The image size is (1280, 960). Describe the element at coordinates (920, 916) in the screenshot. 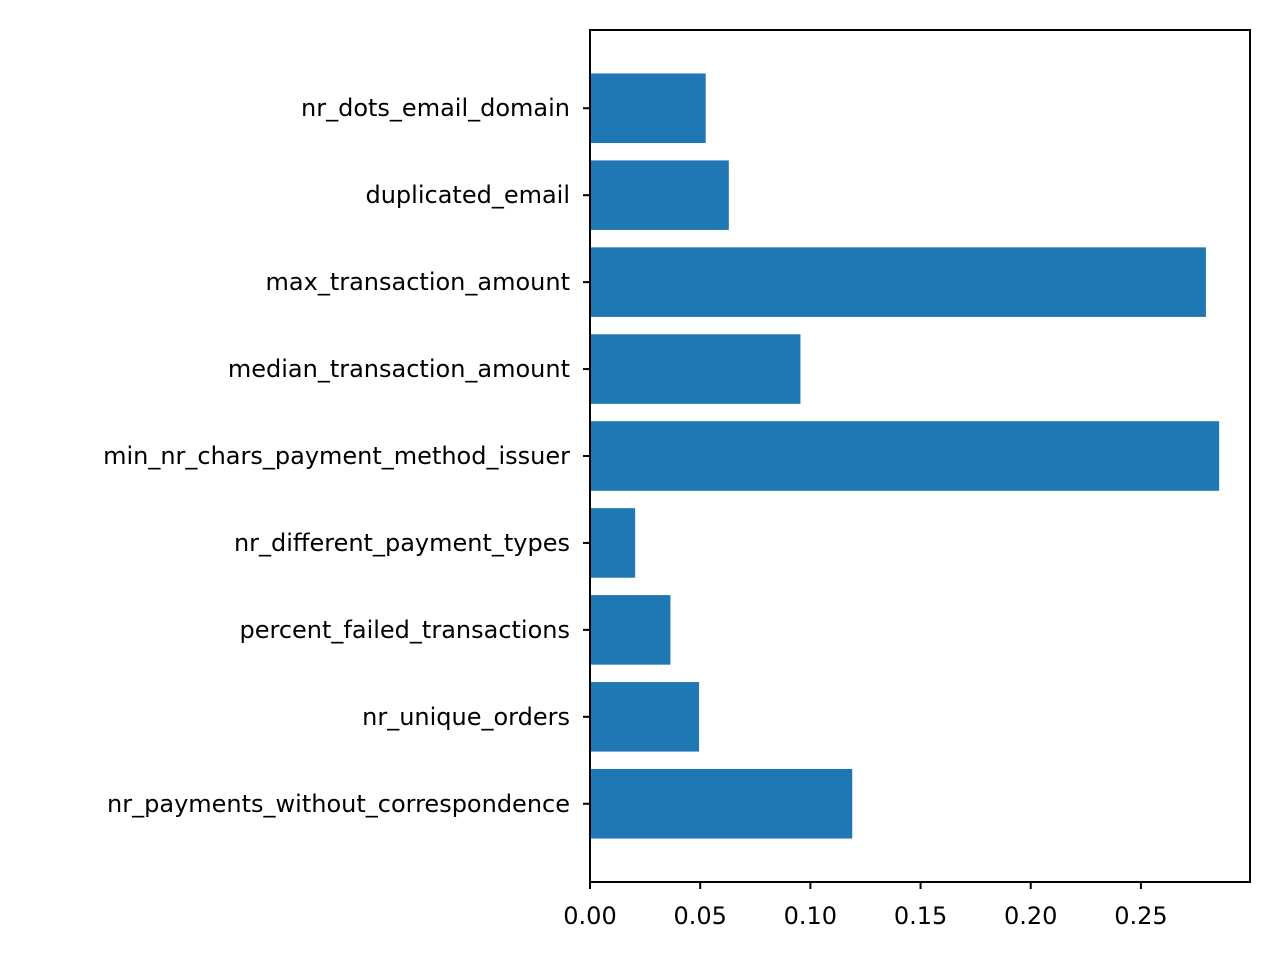

I see `x-tick-label: 0.15` at that location.